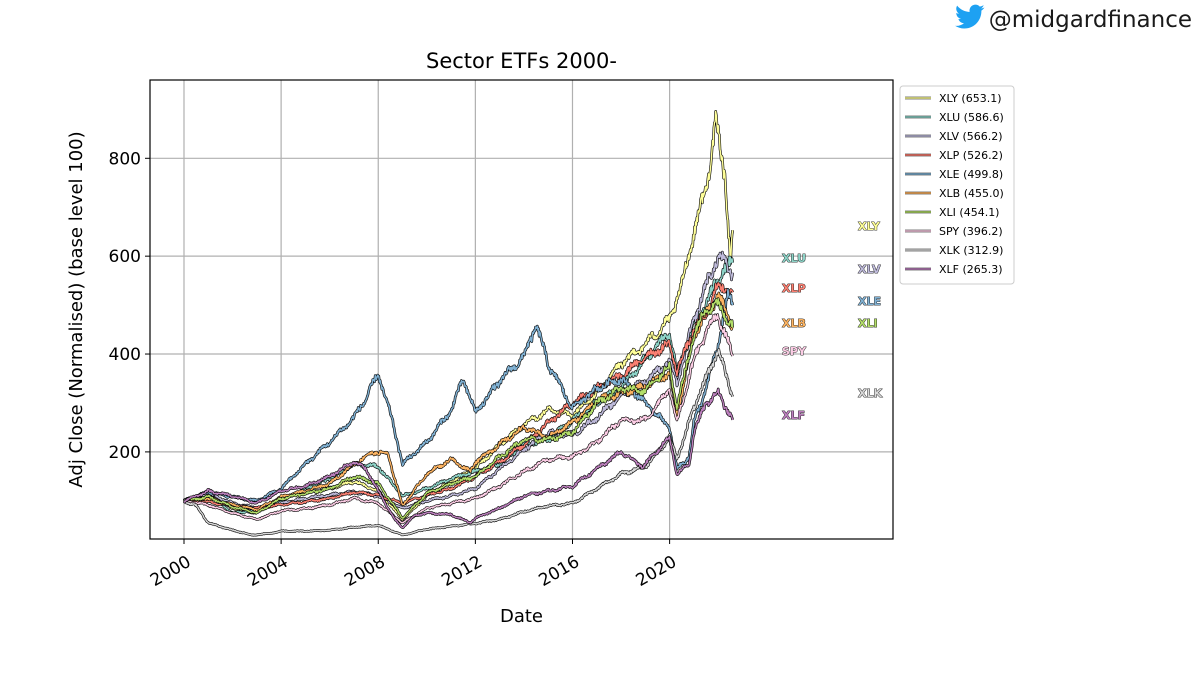 The width and height of the screenshot is (1200, 675). What do you see at coordinates (364, 571) in the screenshot?
I see `x-tick-label: 2008` at bounding box center [364, 571].